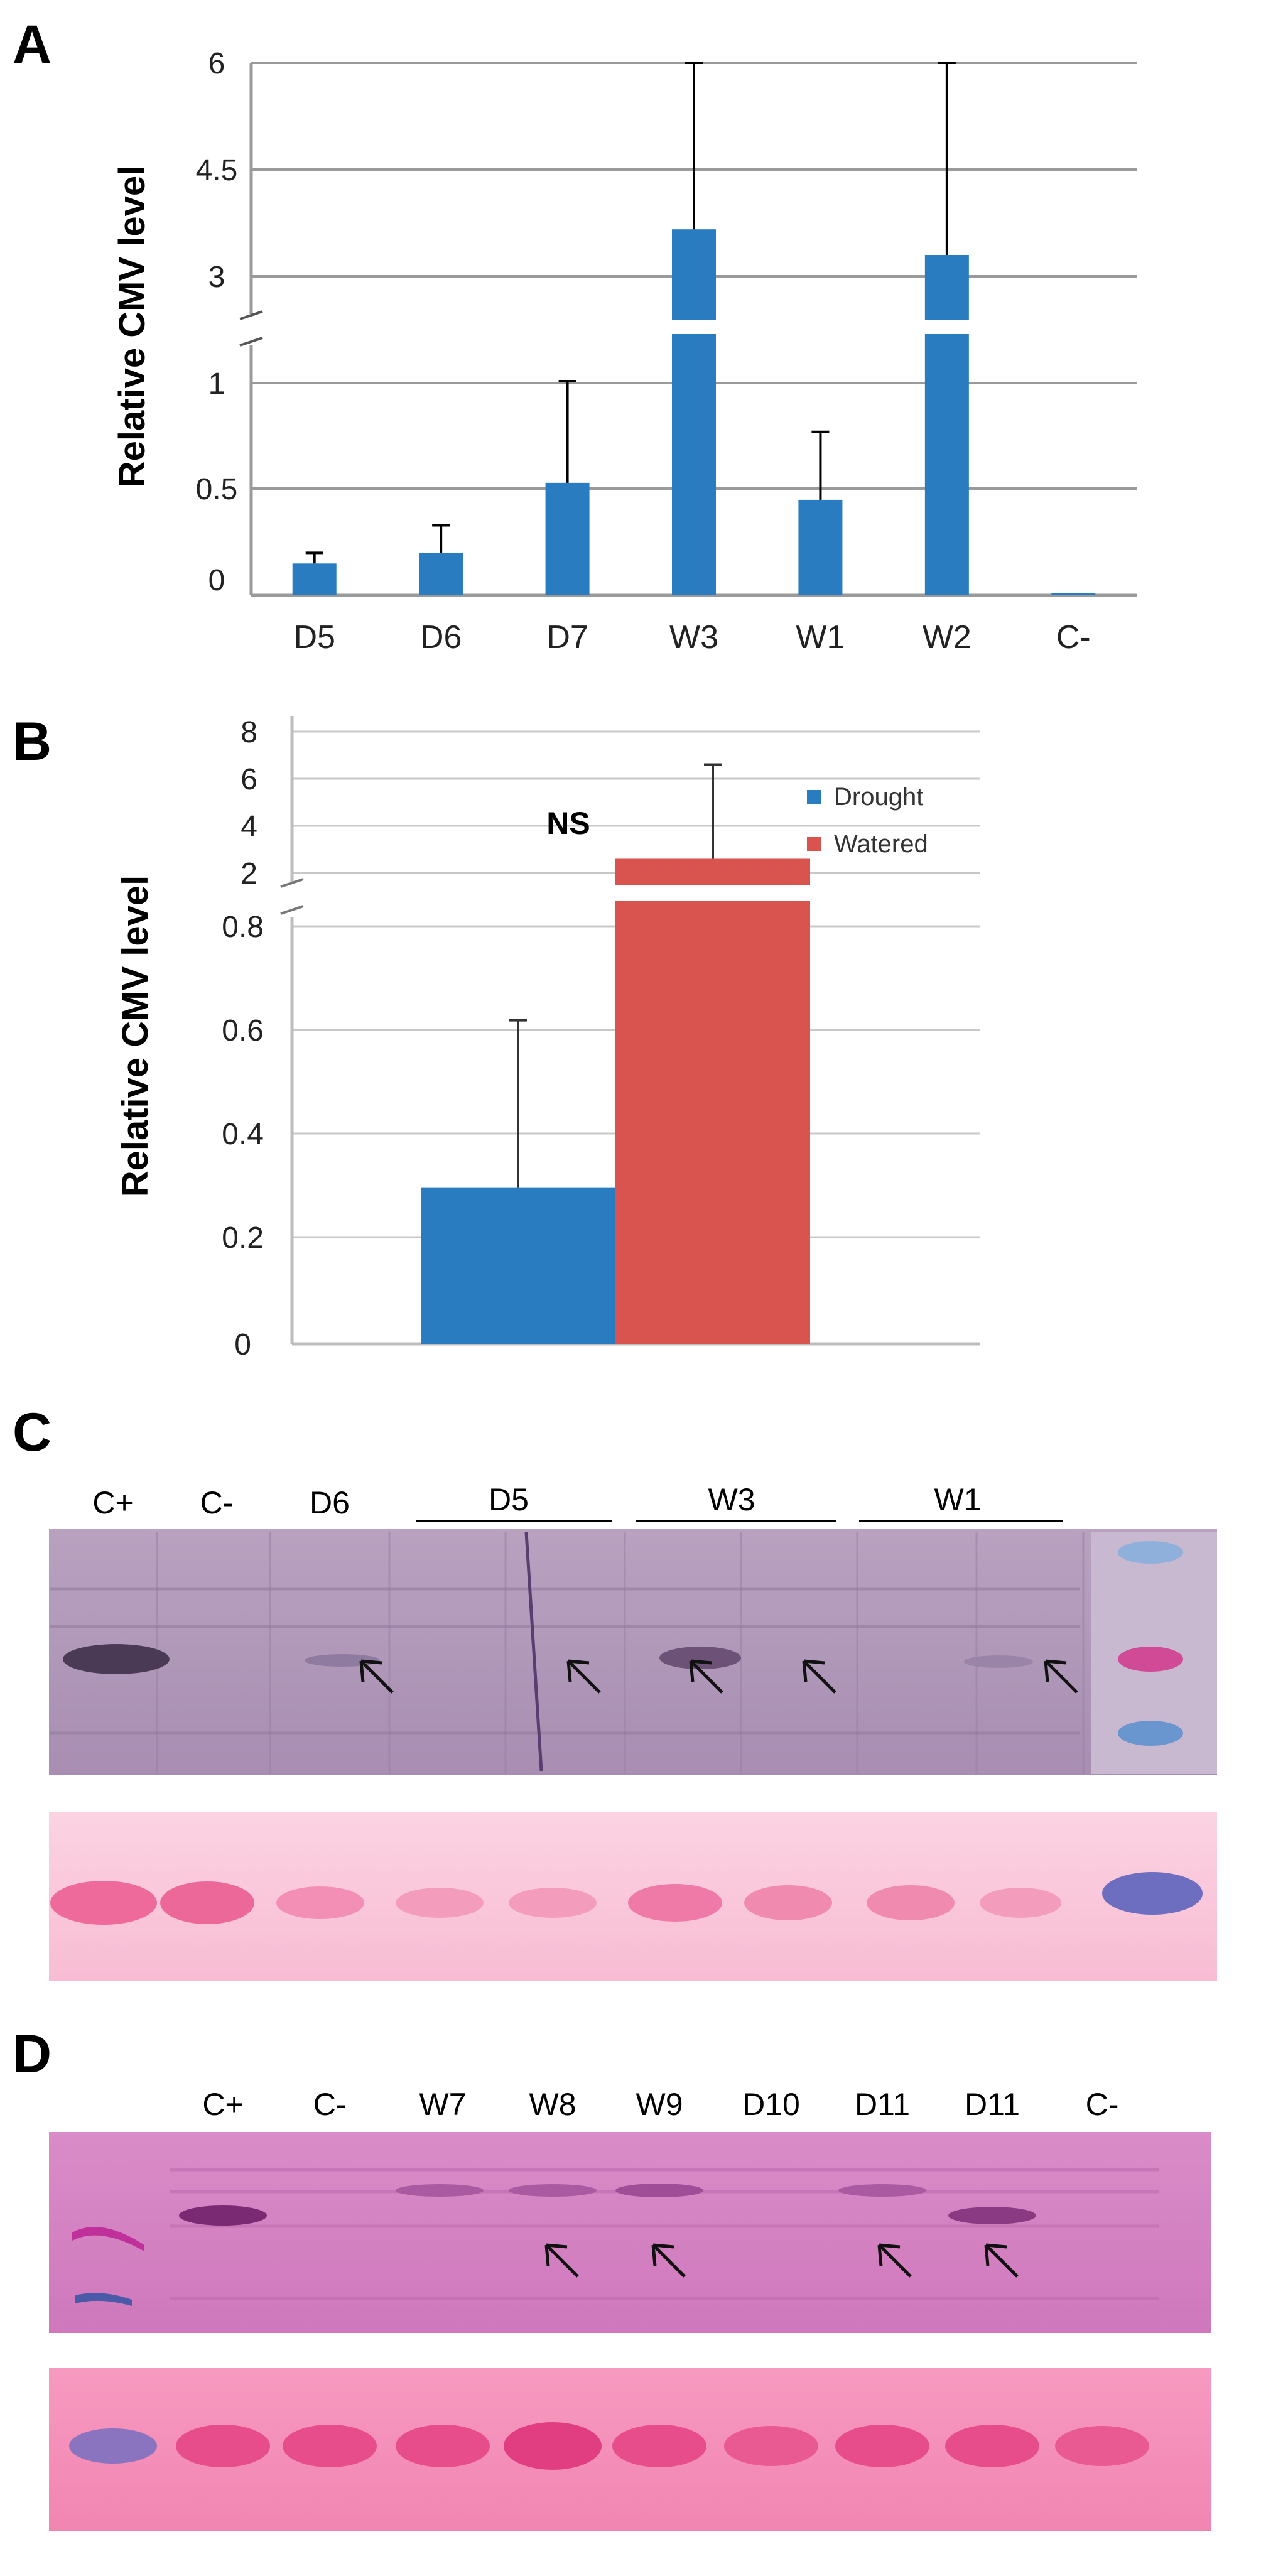 This screenshot has width=1288, height=2576. I want to click on panel-a-x-ticks: D5 D6 D7 W3 W1 W2 C-, so click(691, 637).